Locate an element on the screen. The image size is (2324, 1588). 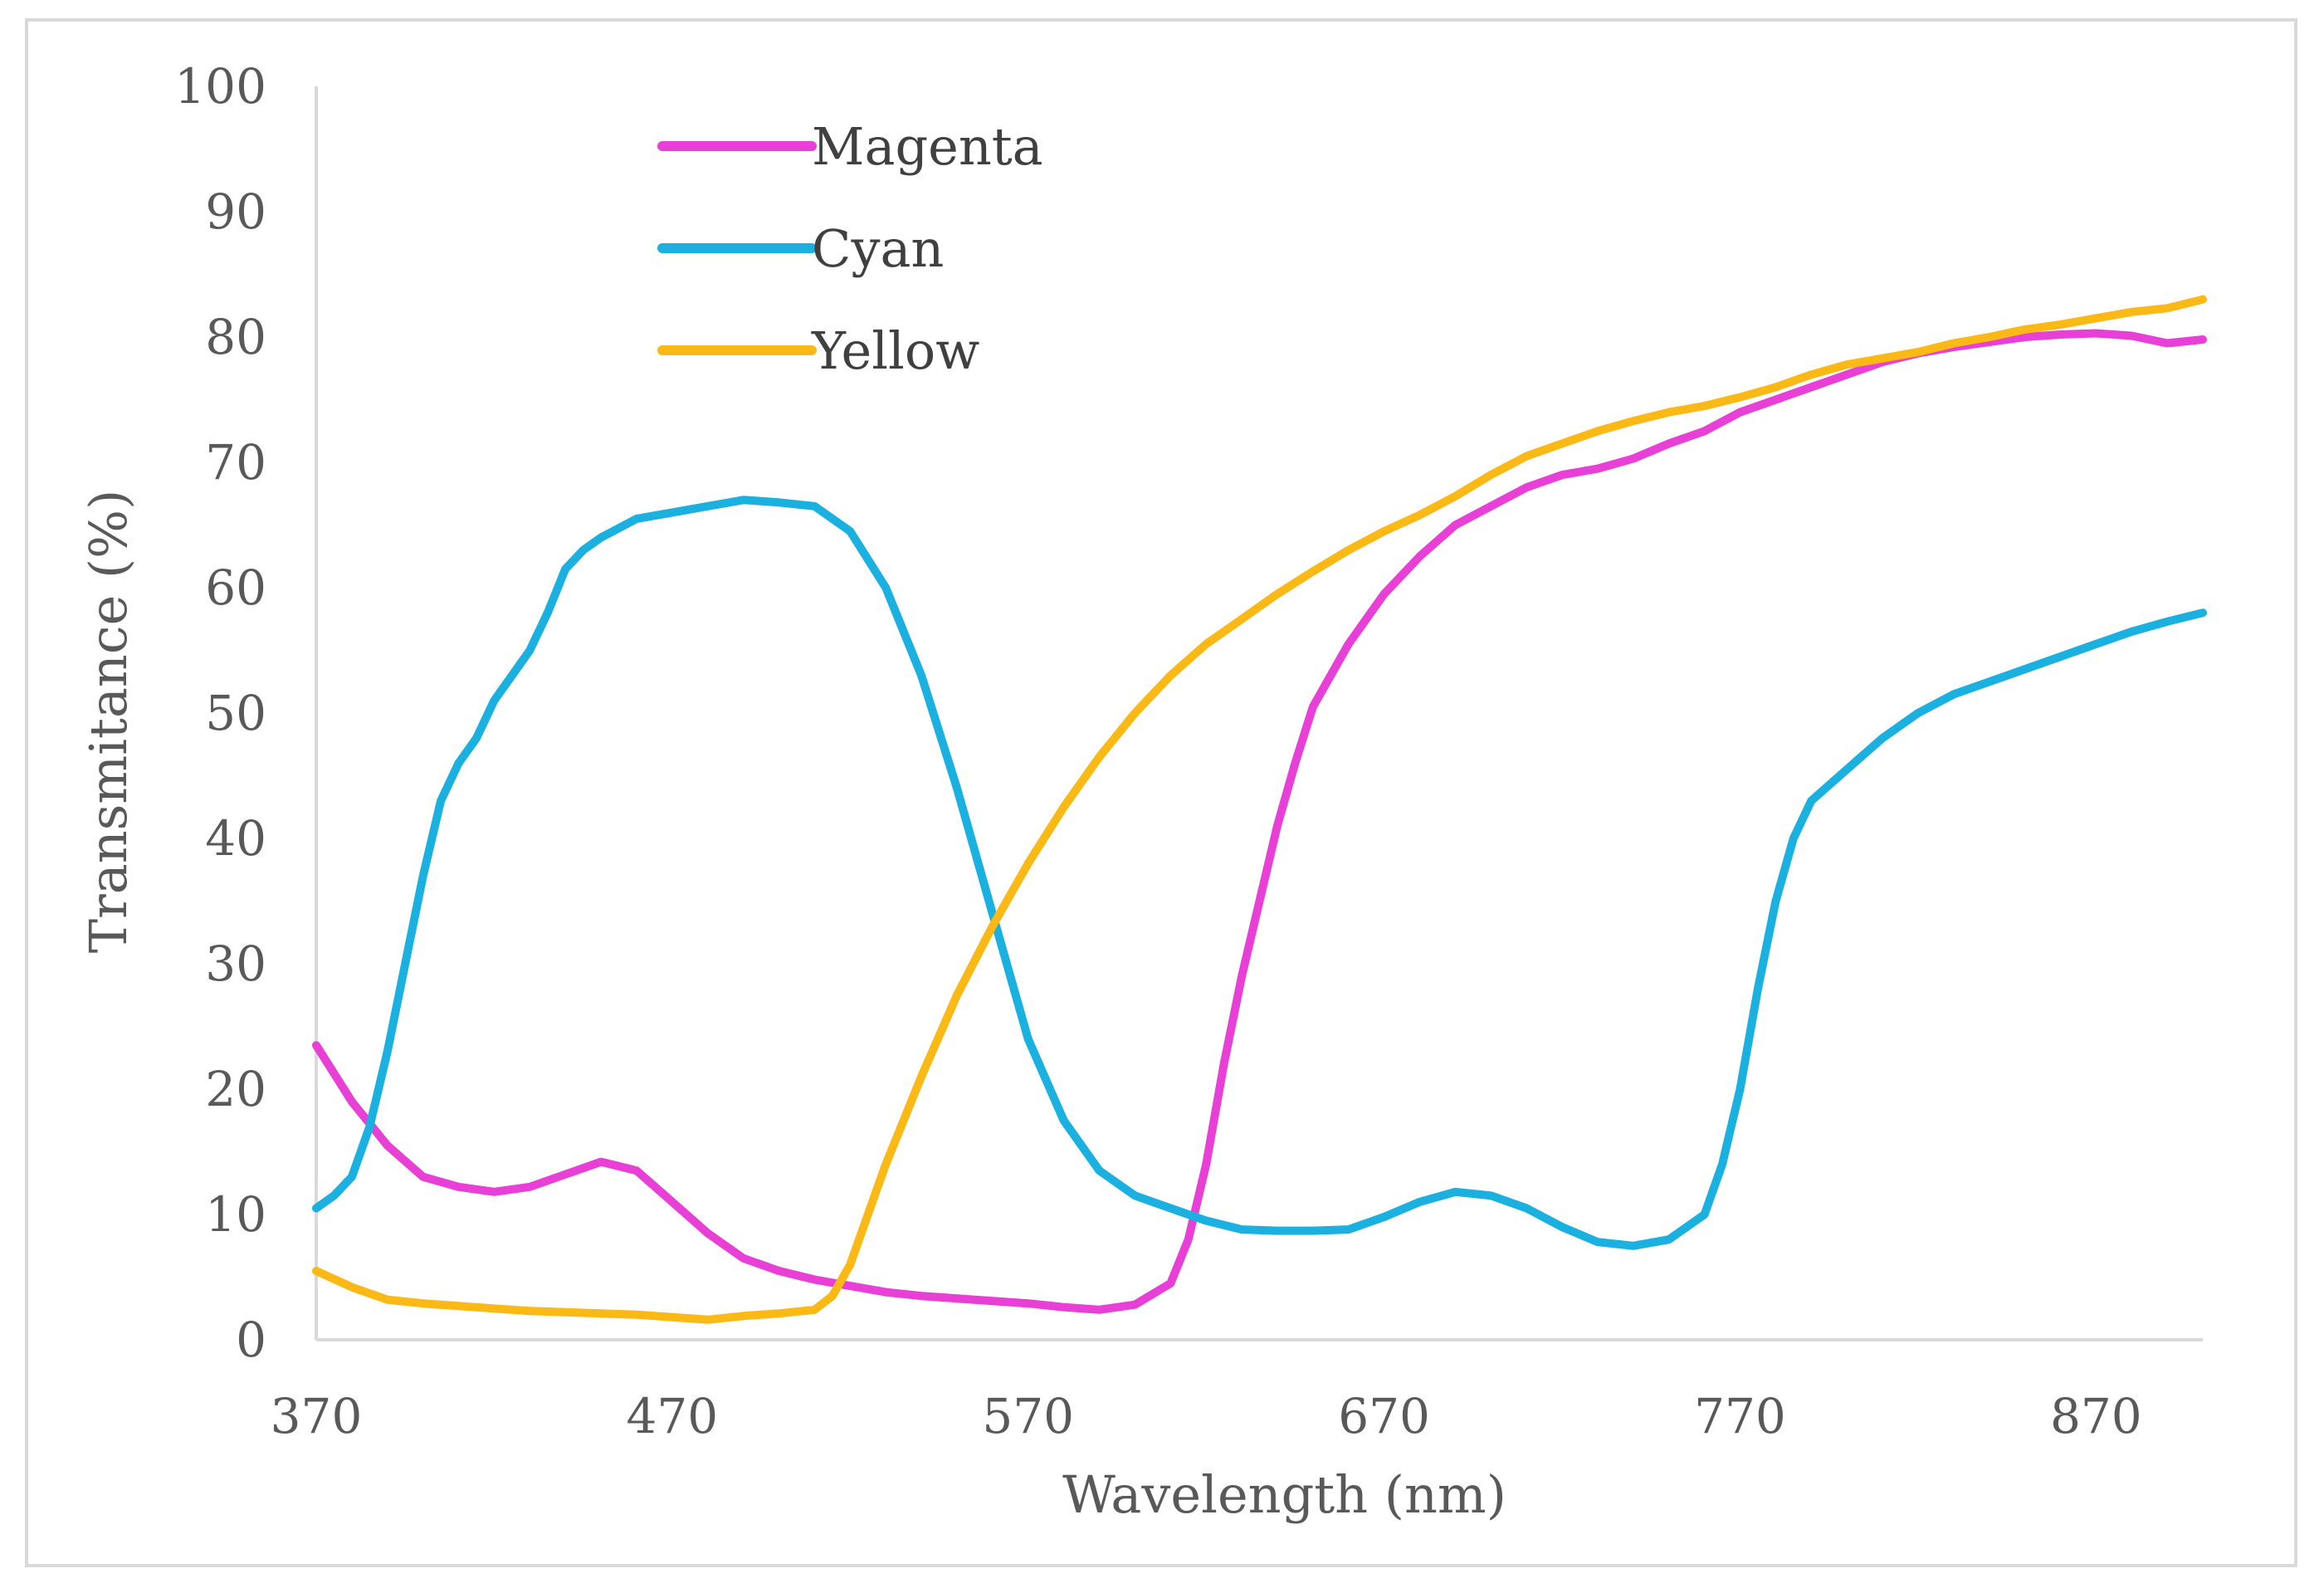
y-tick-label: 70 is located at coordinates (236, 462).